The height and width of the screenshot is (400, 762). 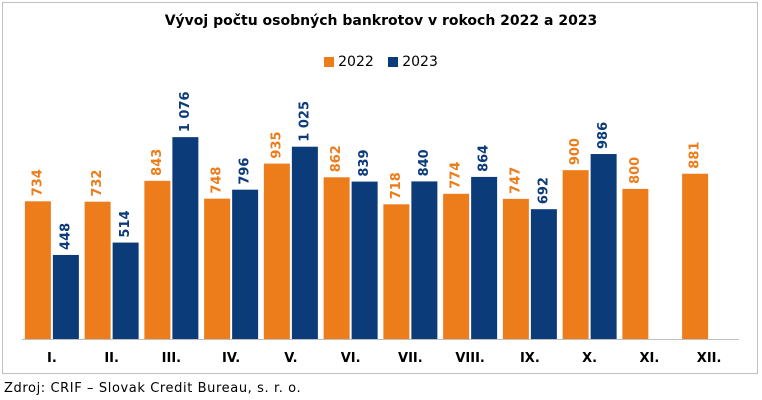 What do you see at coordinates (356, 62) in the screenshot?
I see `legend-label-2022: 2022` at bounding box center [356, 62].